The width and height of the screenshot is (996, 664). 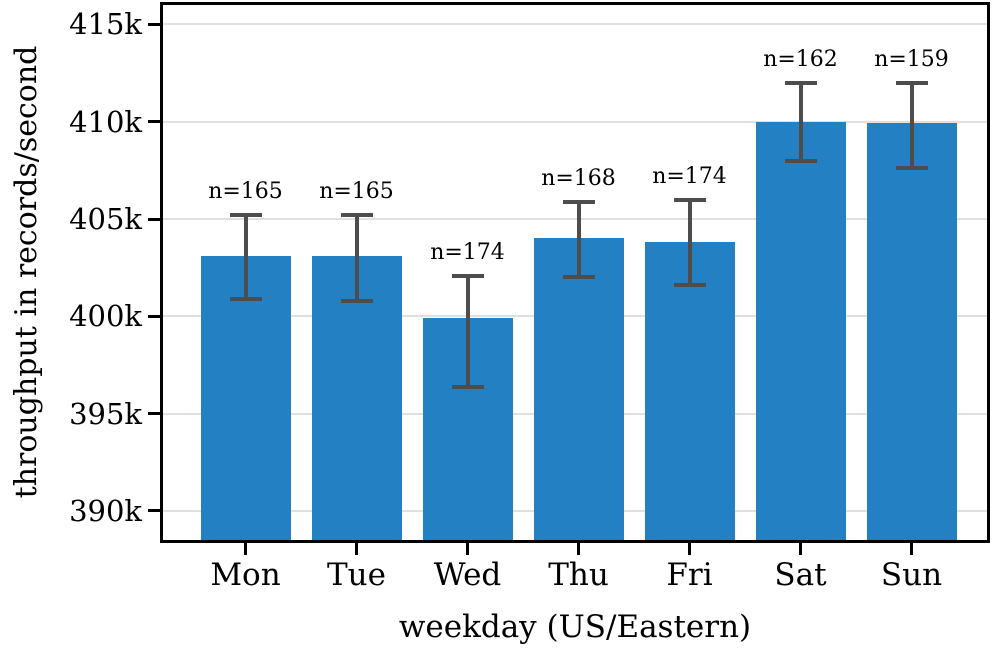 I want to click on x-tick-label: Thu, so click(x=578, y=575).